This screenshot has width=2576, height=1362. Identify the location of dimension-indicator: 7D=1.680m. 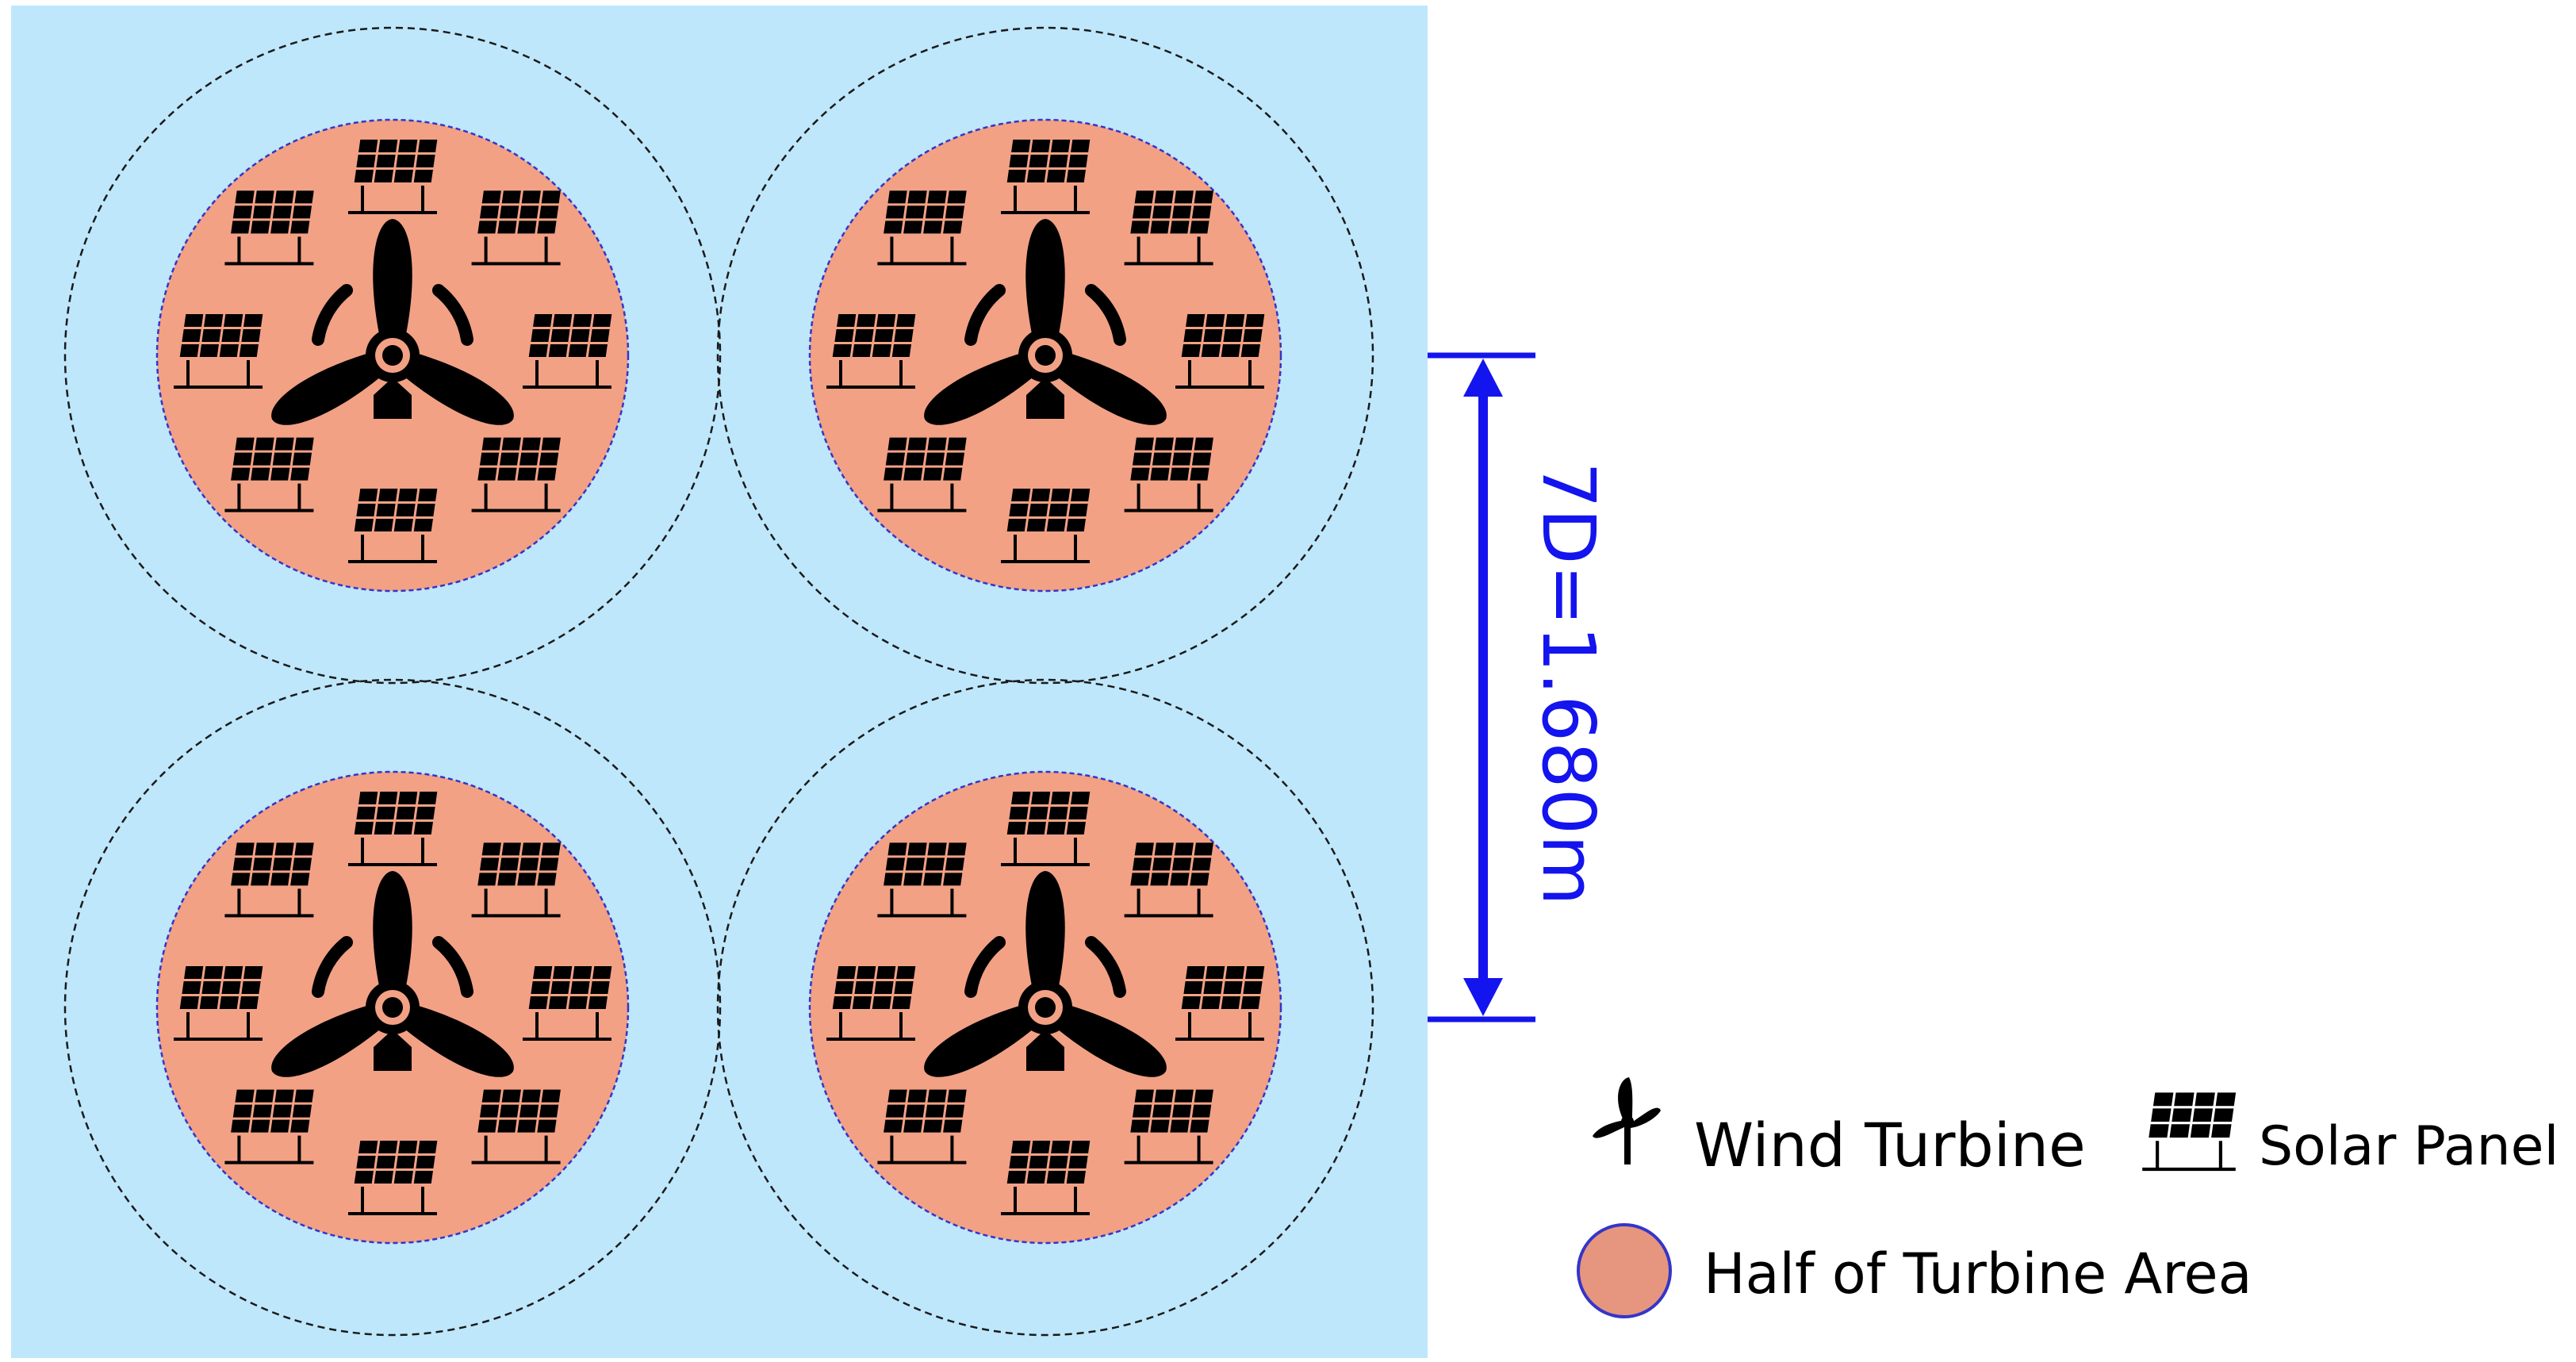
(1520, 687).